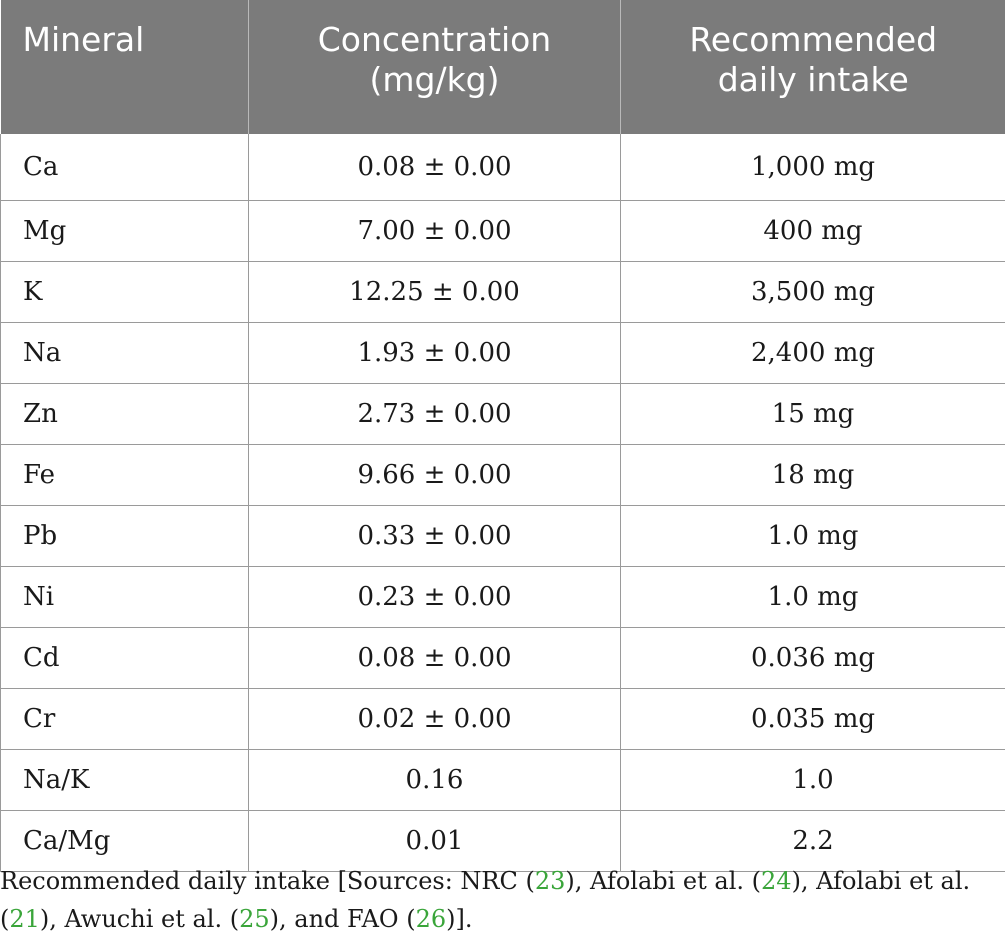  I want to click on table-row: K 12.25 ± 0.00 3,500 mg, so click(502, 292).